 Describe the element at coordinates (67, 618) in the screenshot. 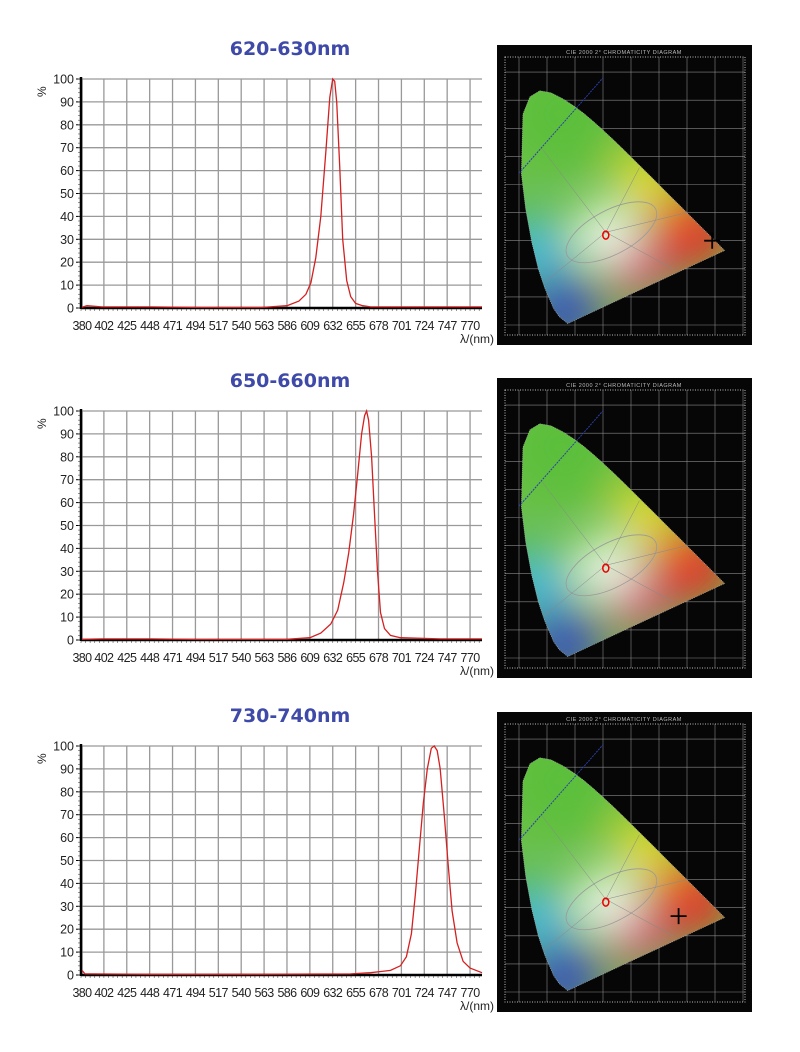

I see `y-tick-label: 10` at that location.